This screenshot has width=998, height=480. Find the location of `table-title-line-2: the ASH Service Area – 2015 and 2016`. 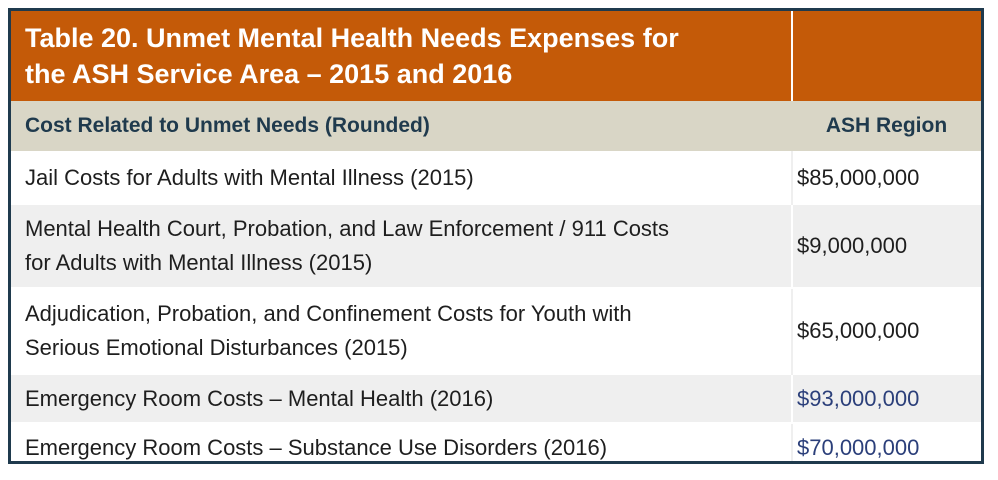

table-title-line-2: the ASH Service Area – 2015 and 2016 is located at coordinates (269, 74).